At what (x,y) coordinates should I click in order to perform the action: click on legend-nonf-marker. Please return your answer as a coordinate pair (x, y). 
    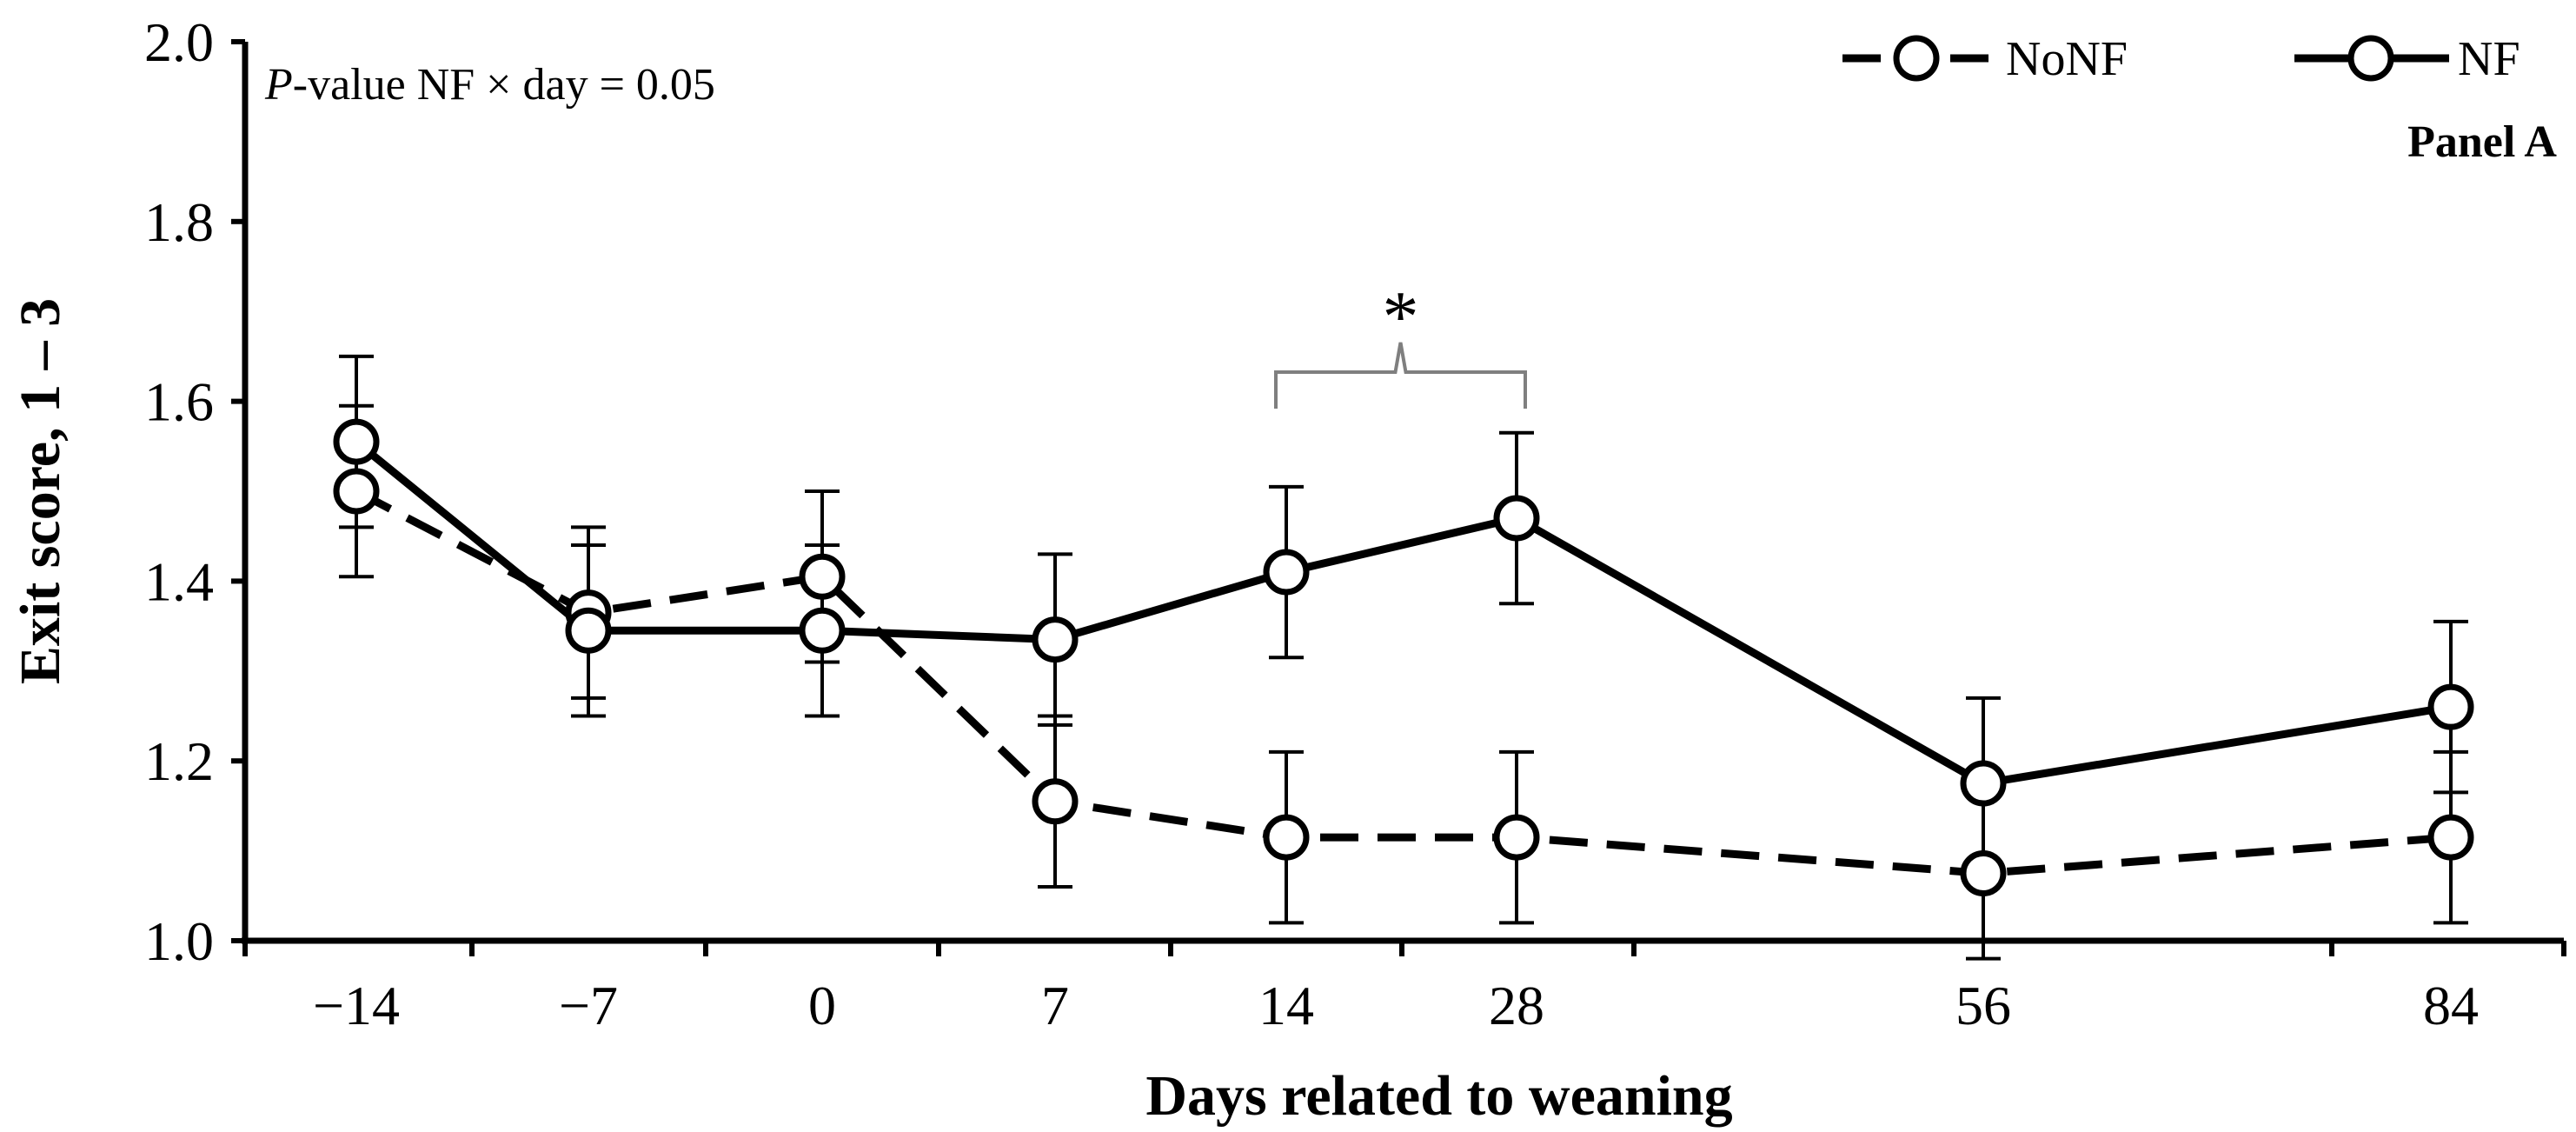
    Looking at the image, I should click on (1916, 58).